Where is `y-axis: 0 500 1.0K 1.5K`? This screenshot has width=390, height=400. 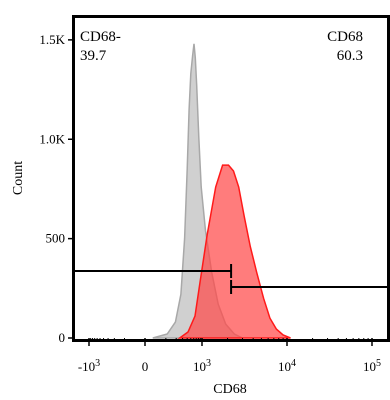 y-axis: 0 500 1.0K 1.5K is located at coordinates (57, 188).